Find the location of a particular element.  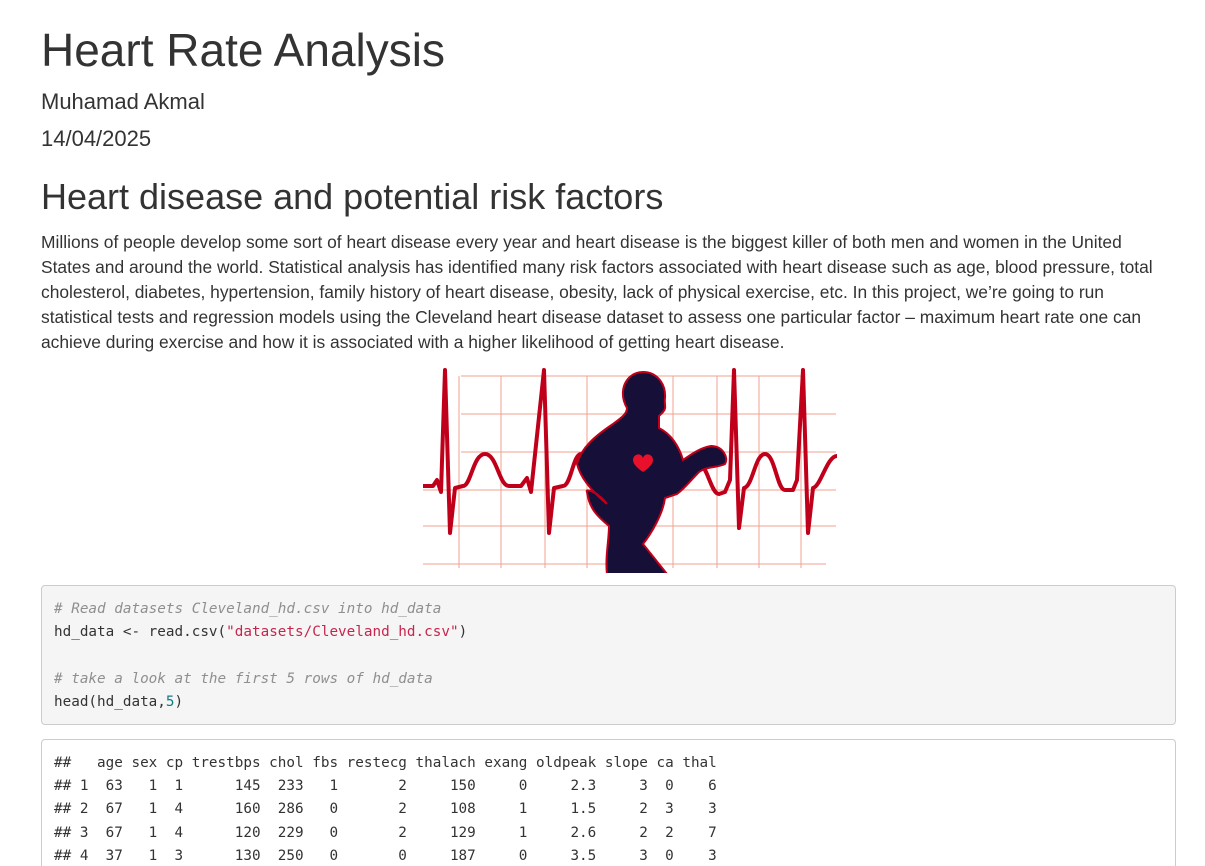

code-number: 5 is located at coordinates (170, 701).